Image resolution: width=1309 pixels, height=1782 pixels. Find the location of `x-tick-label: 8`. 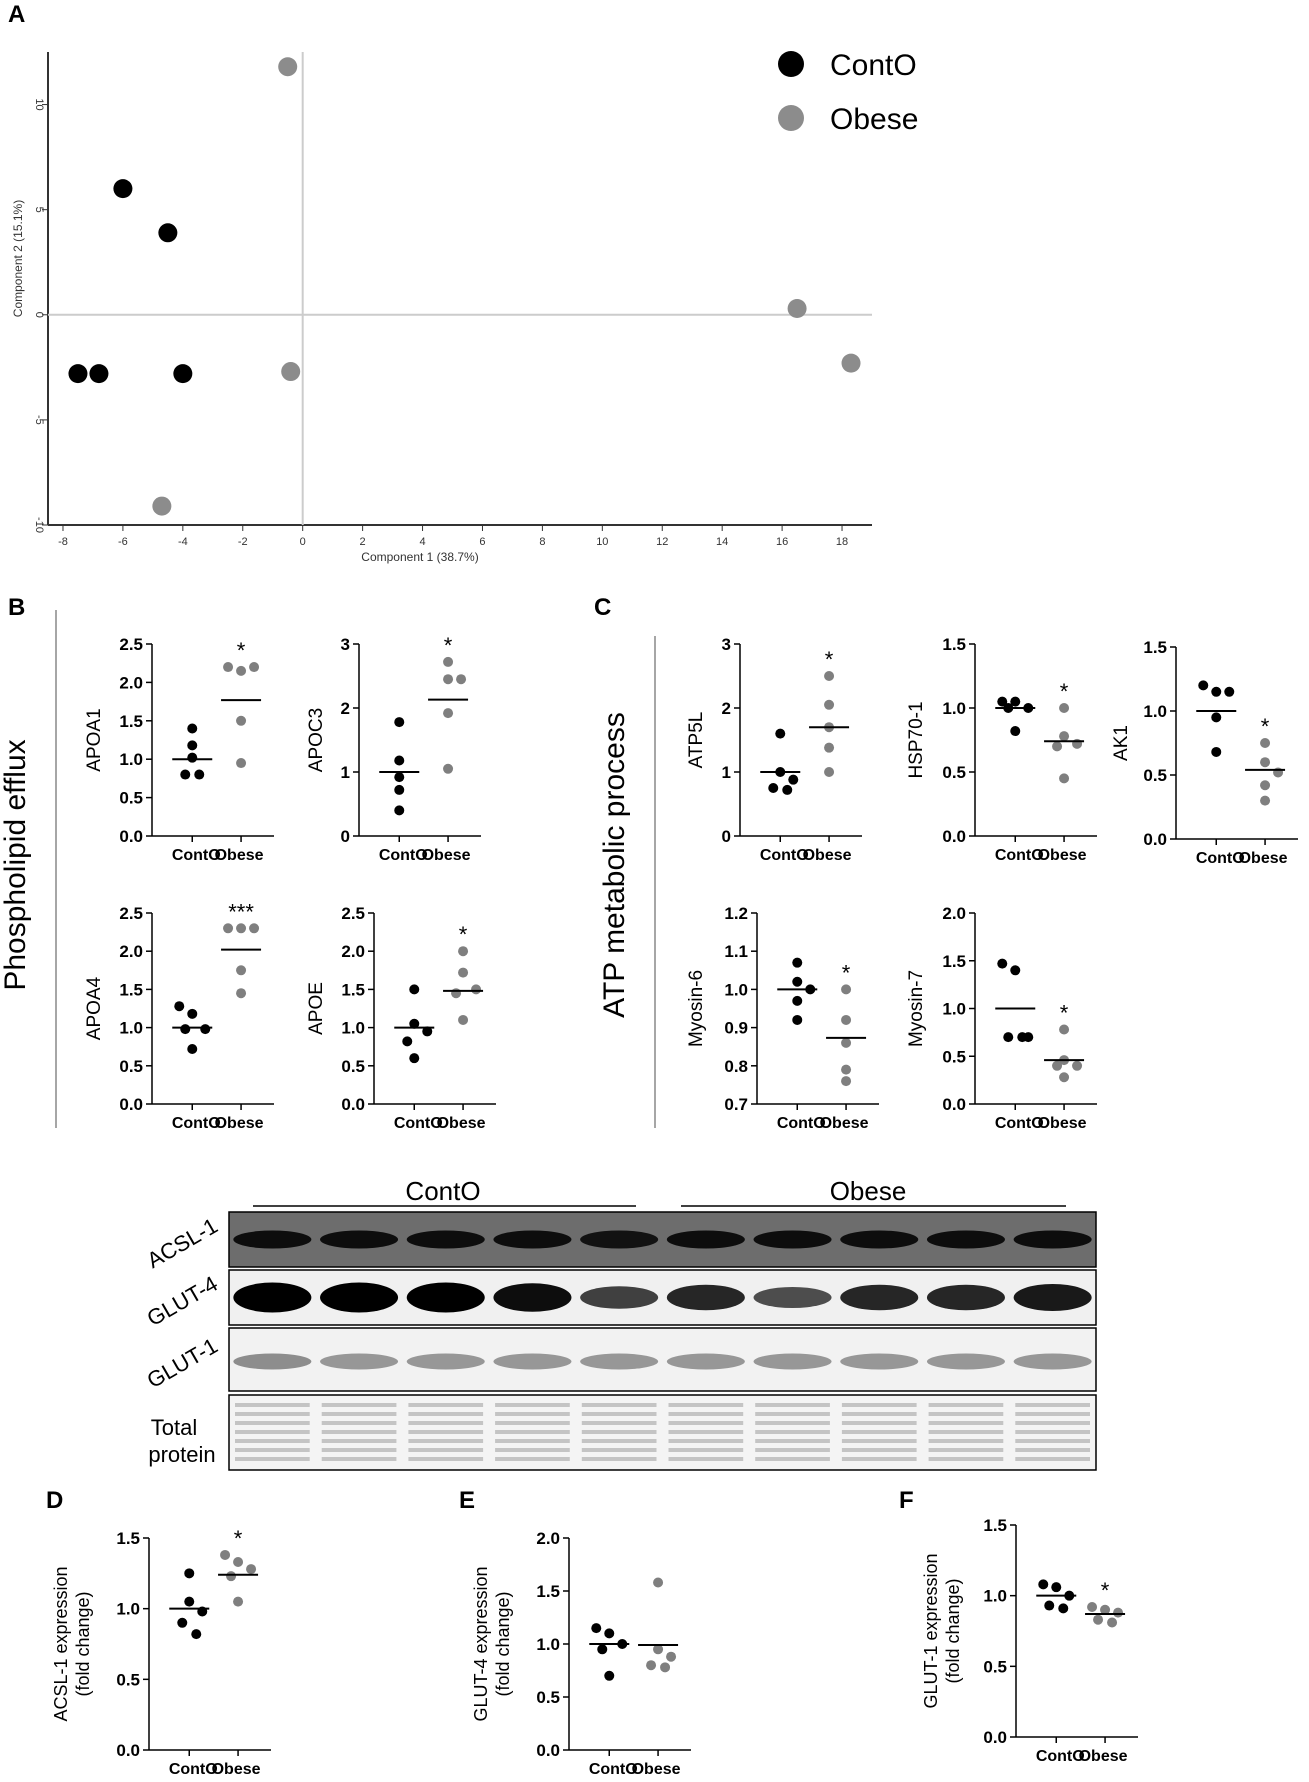

x-tick-label: 8 is located at coordinates (542, 542).